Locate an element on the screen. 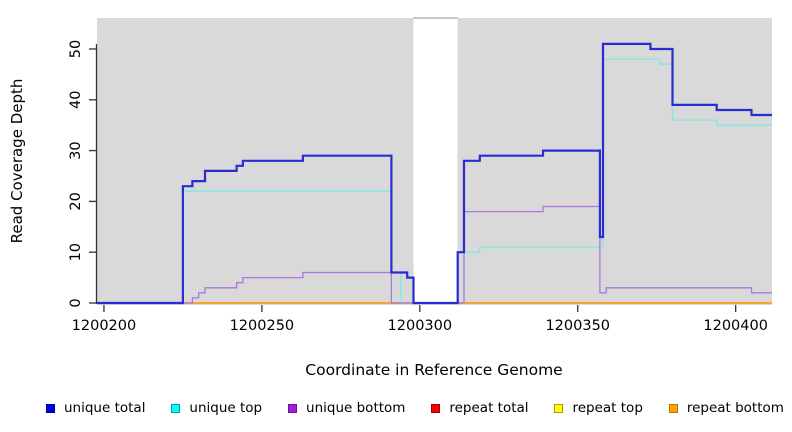 This screenshot has width=792, height=432. legend-item: unique total is located at coordinates (95, 408).